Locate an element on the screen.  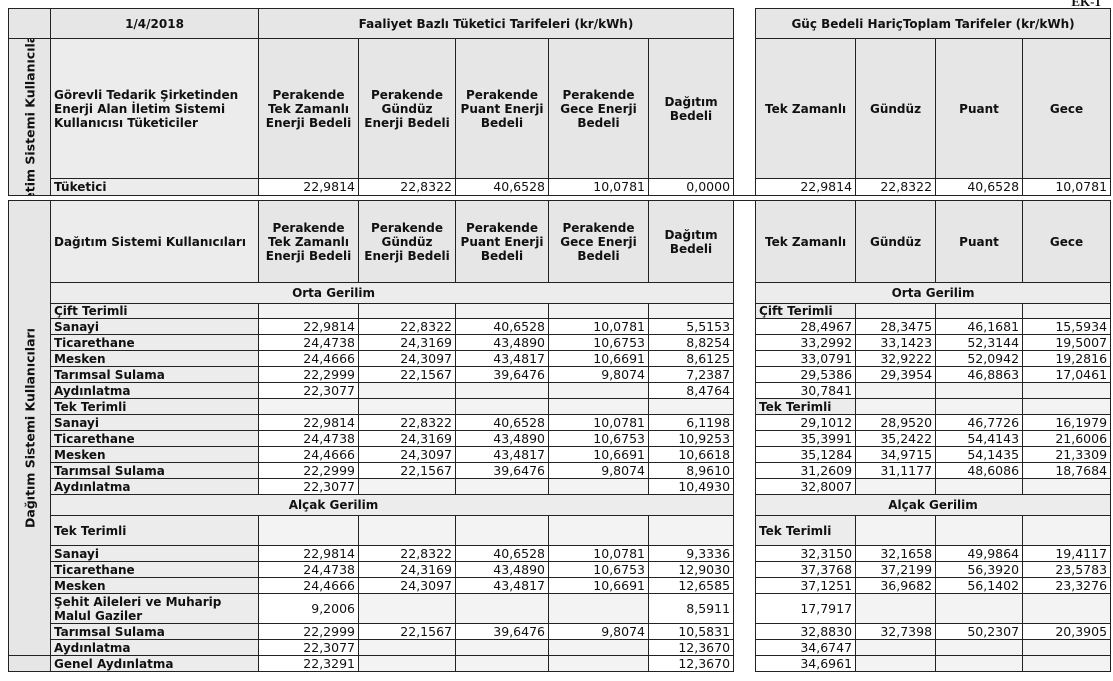
column-header: Perakende Gündüz Enerji Bedeli is located at coordinates (407, 108).